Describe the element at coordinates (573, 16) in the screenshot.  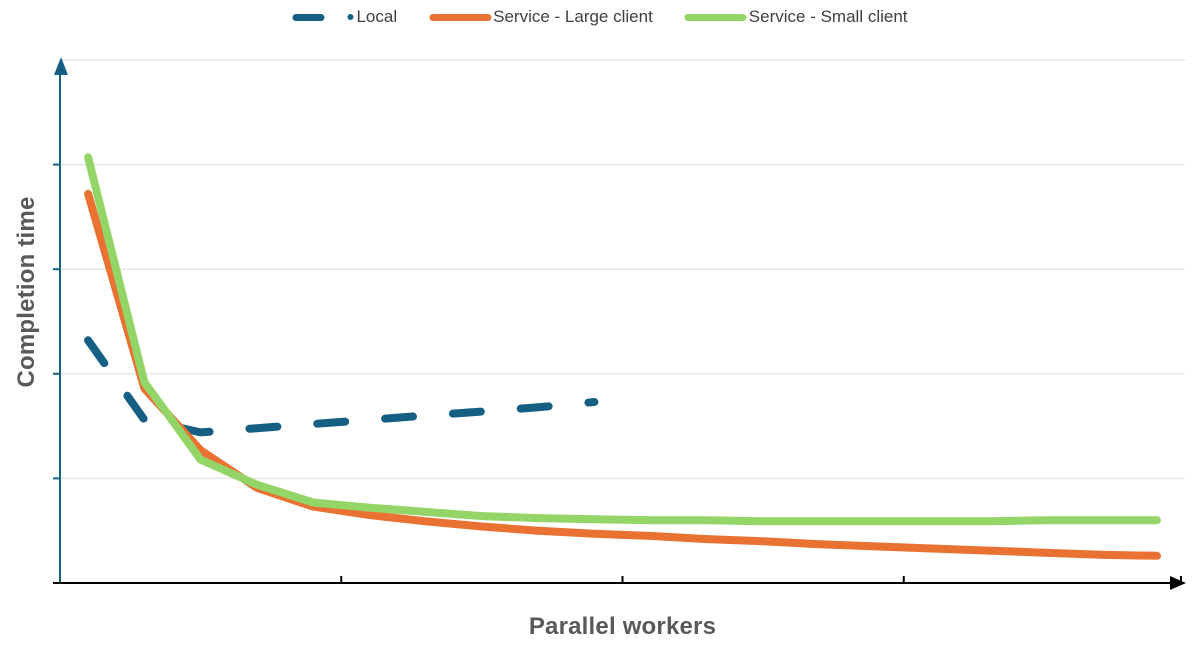
I see `legend-label-service-large: Service - Large client` at that location.